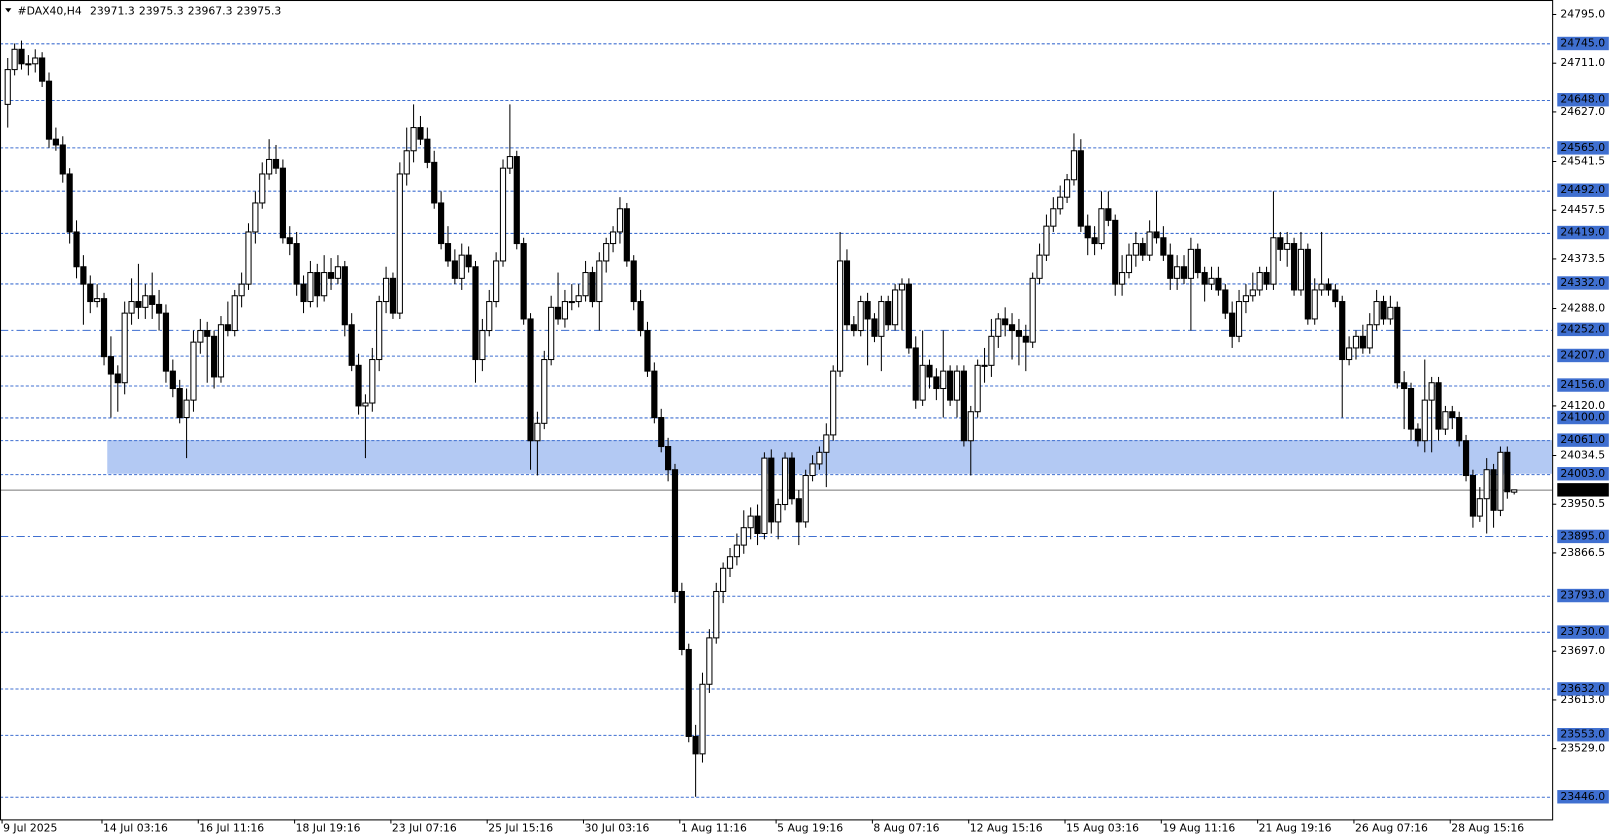 The width and height of the screenshot is (1614, 840). I want to click on menu-arrow, so click(8, 10).